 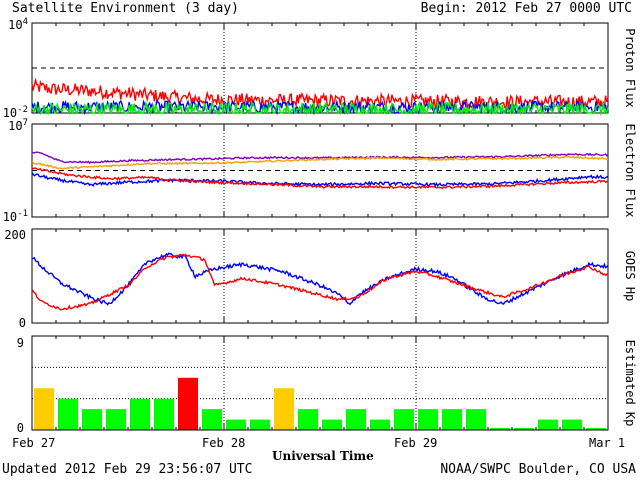 I want to click on proton-flux-label: Proton Flux, so click(x=630, y=67).